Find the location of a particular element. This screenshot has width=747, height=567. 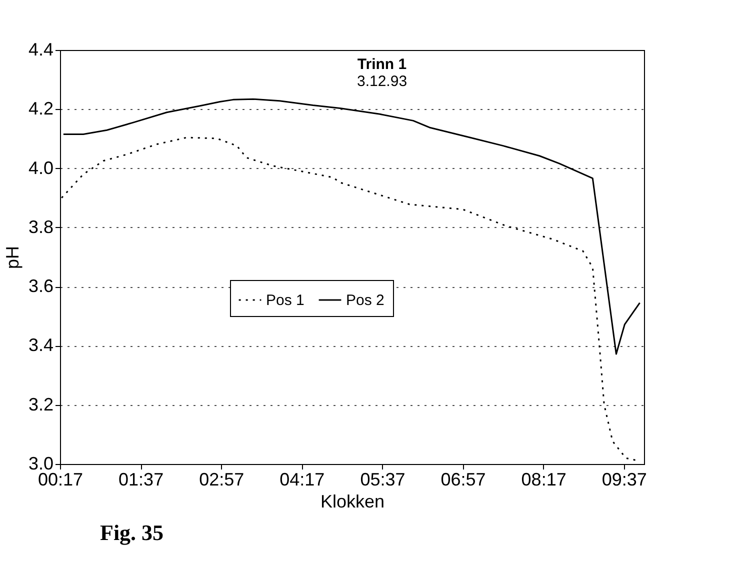

x-tick-label: 08:17 is located at coordinates (543, 480).